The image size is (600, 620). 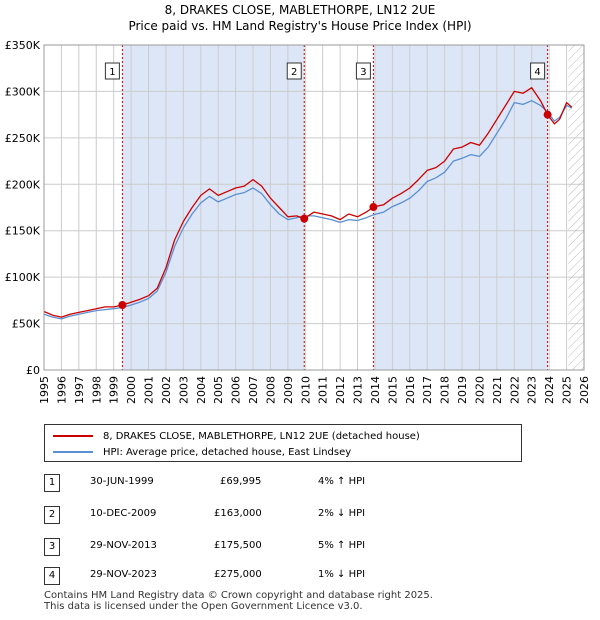 I want to click on transaction-marker-label: 1, so click(x=112, y=72).